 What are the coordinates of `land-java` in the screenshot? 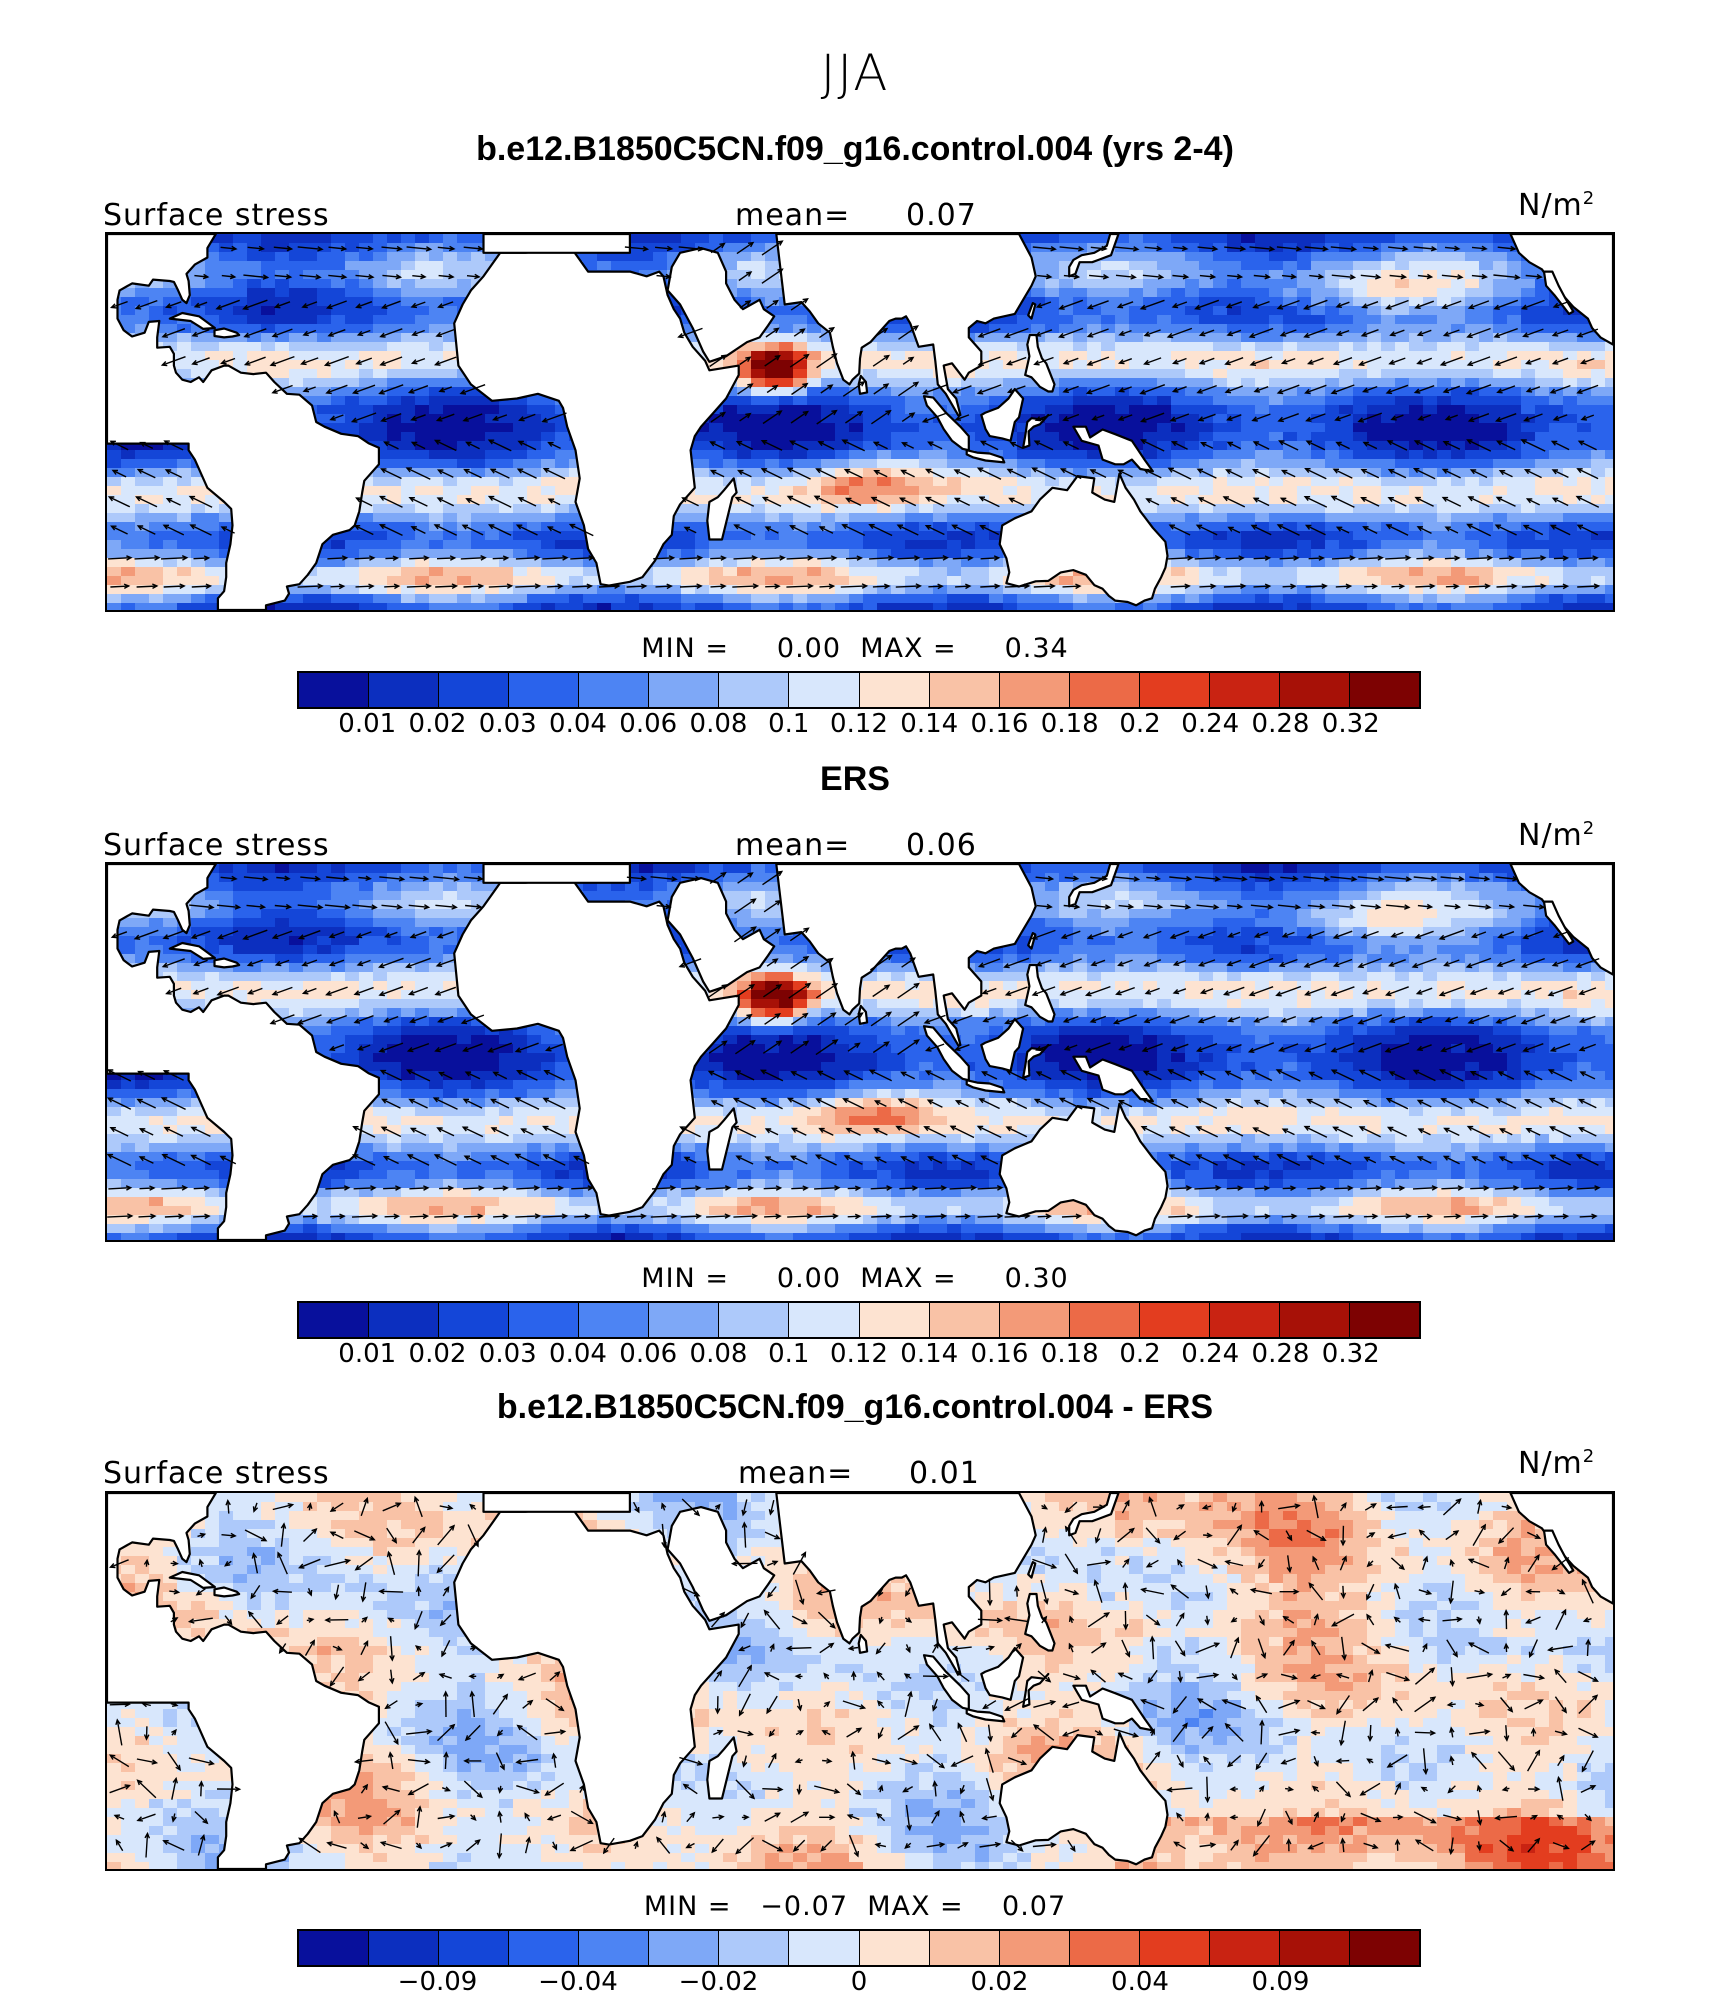 It's located at (985, 1086).